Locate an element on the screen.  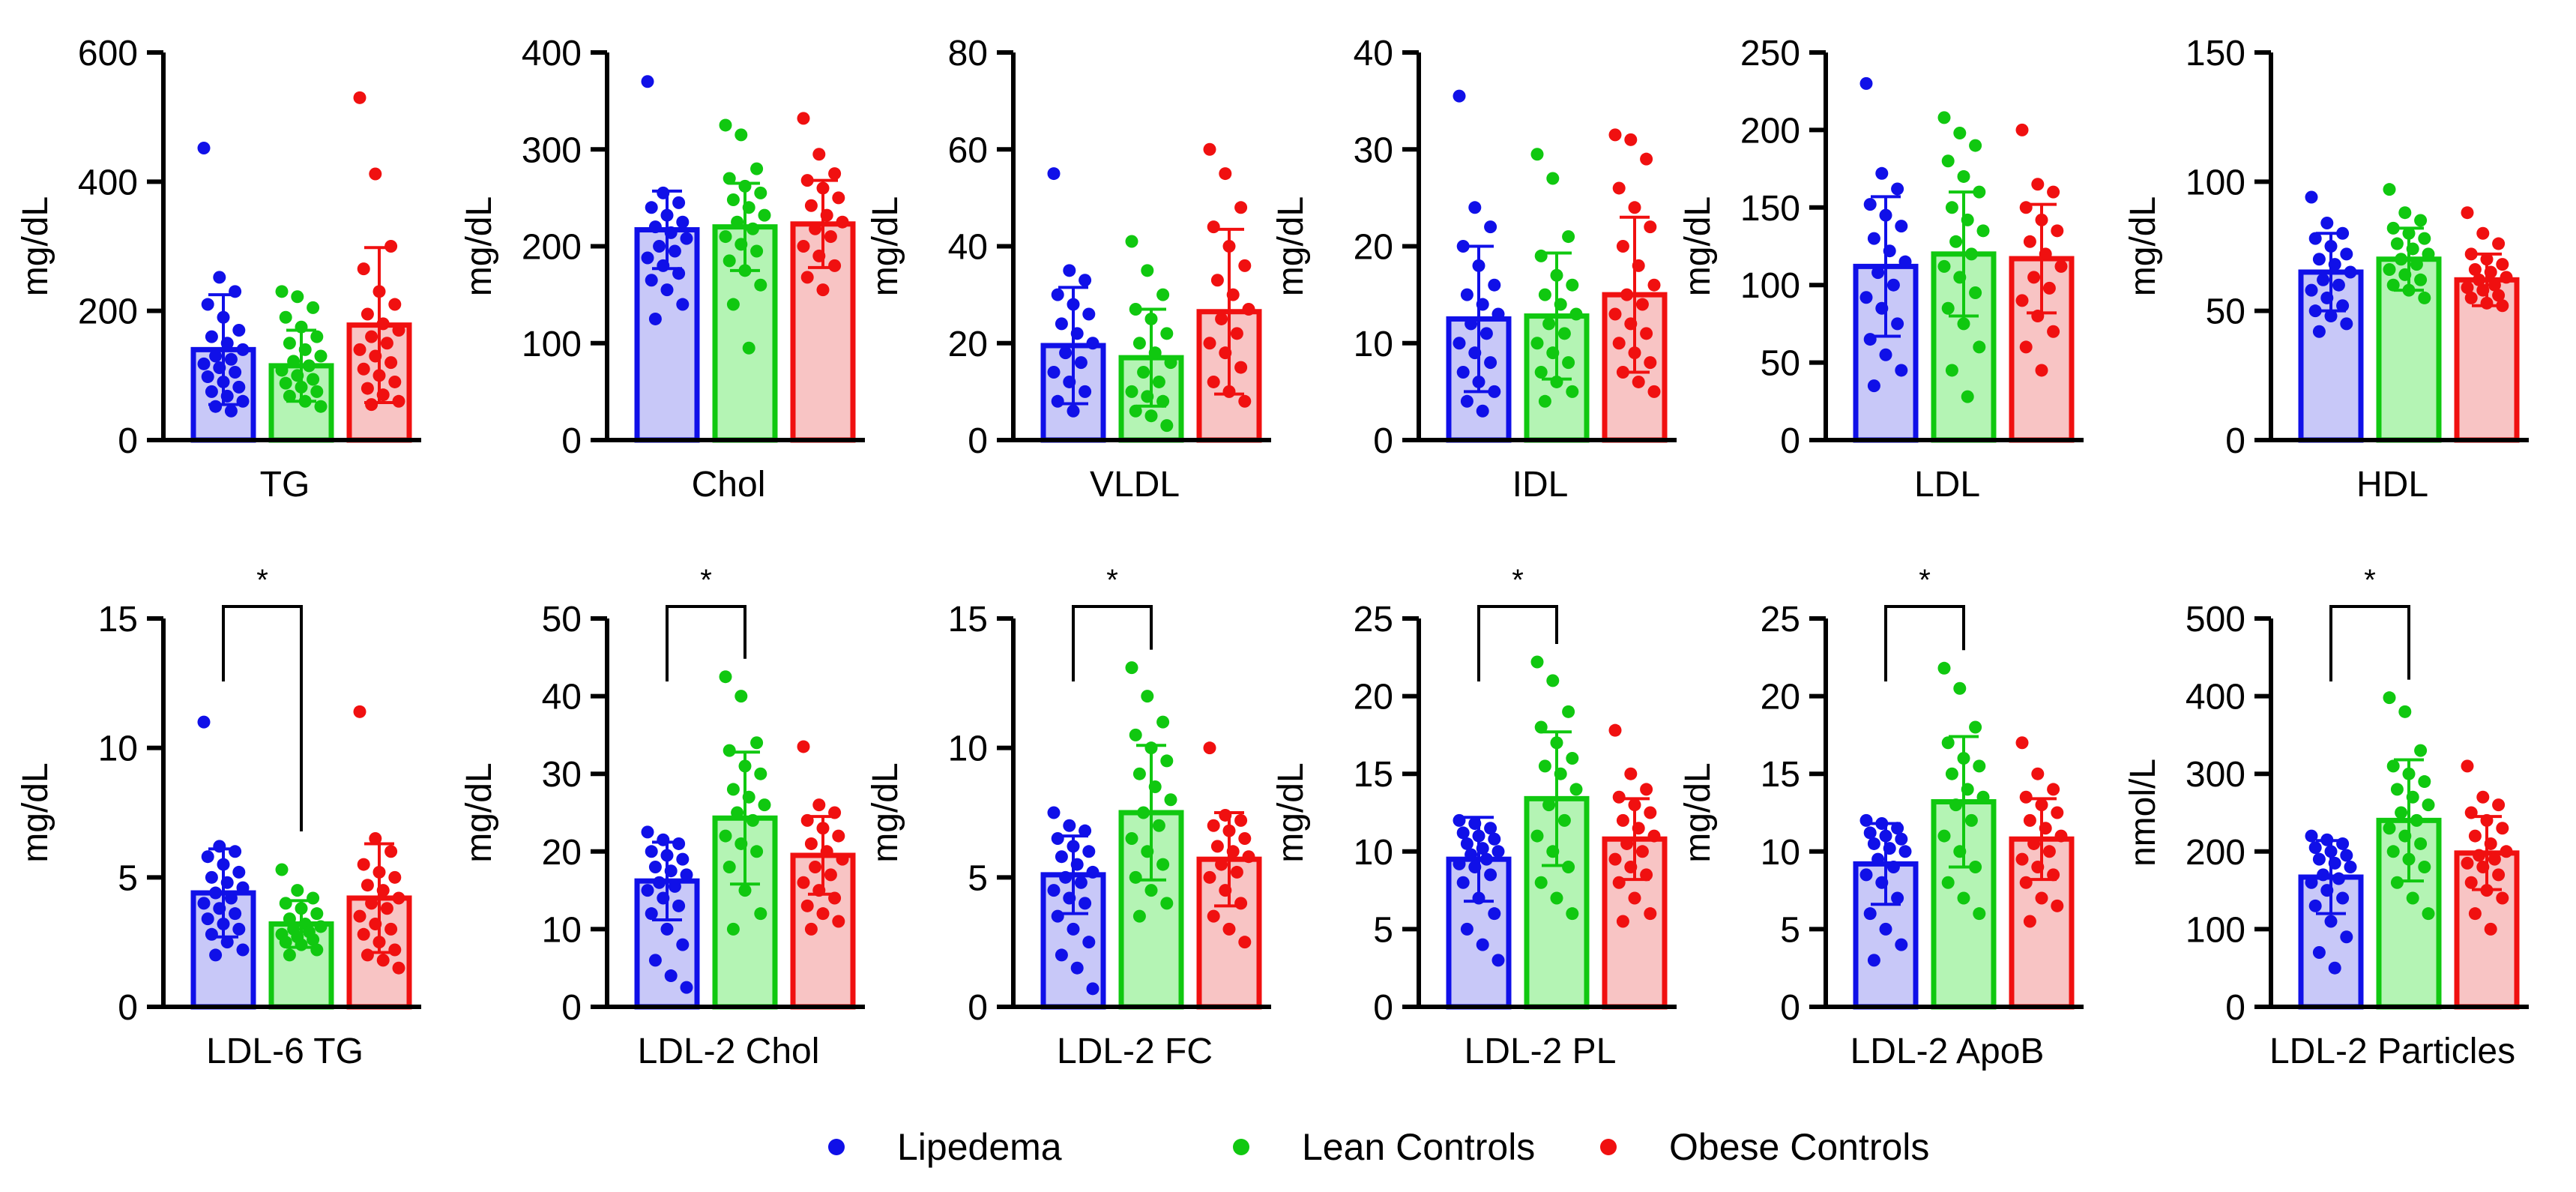
x-axis-label-ldl-2-pl: LDL-2 PL is located at coordinates (1541, 1051).